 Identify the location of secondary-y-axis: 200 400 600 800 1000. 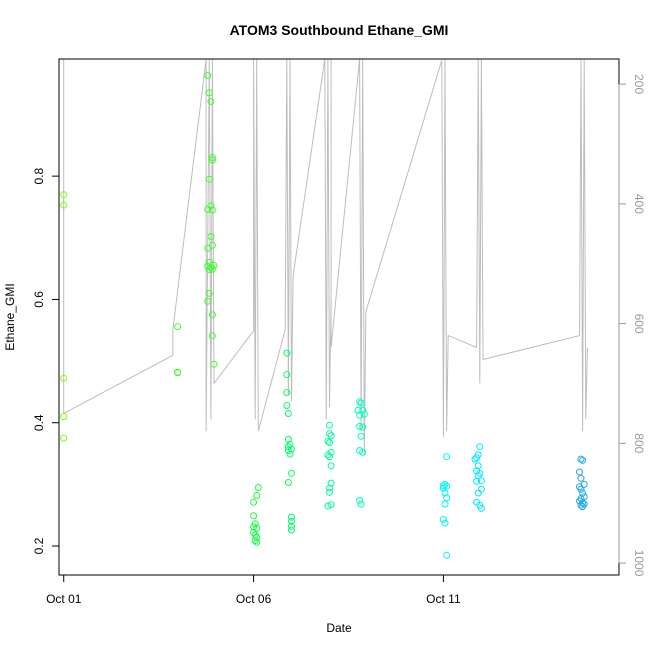
(632, 325).